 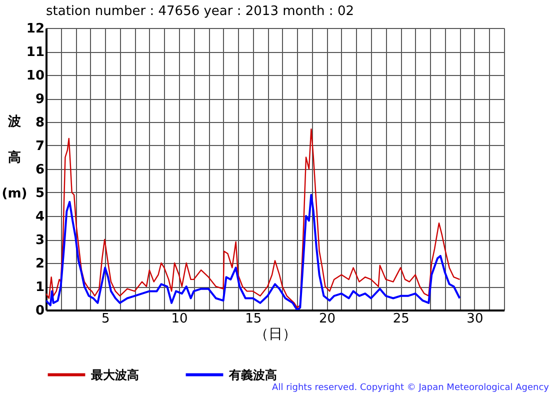 I want to click on text: 波高(m), so click(x=15, y=158).